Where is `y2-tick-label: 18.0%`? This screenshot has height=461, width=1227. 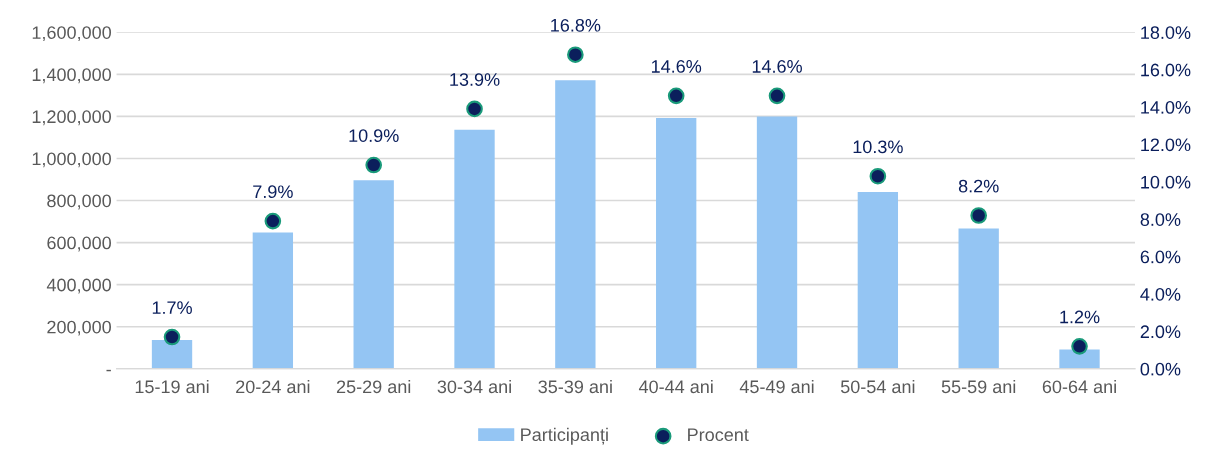 y2-tick-label: 18.0% is located at coordinates (1166, 32).